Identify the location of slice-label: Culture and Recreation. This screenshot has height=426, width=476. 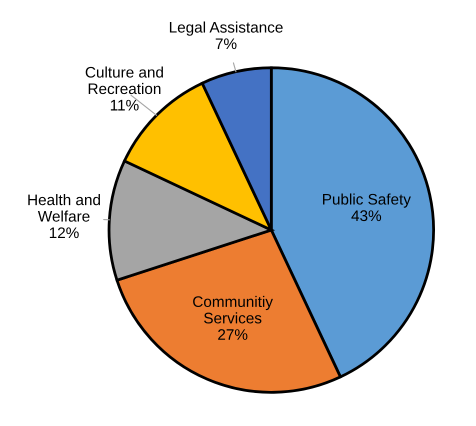
(124, 80).